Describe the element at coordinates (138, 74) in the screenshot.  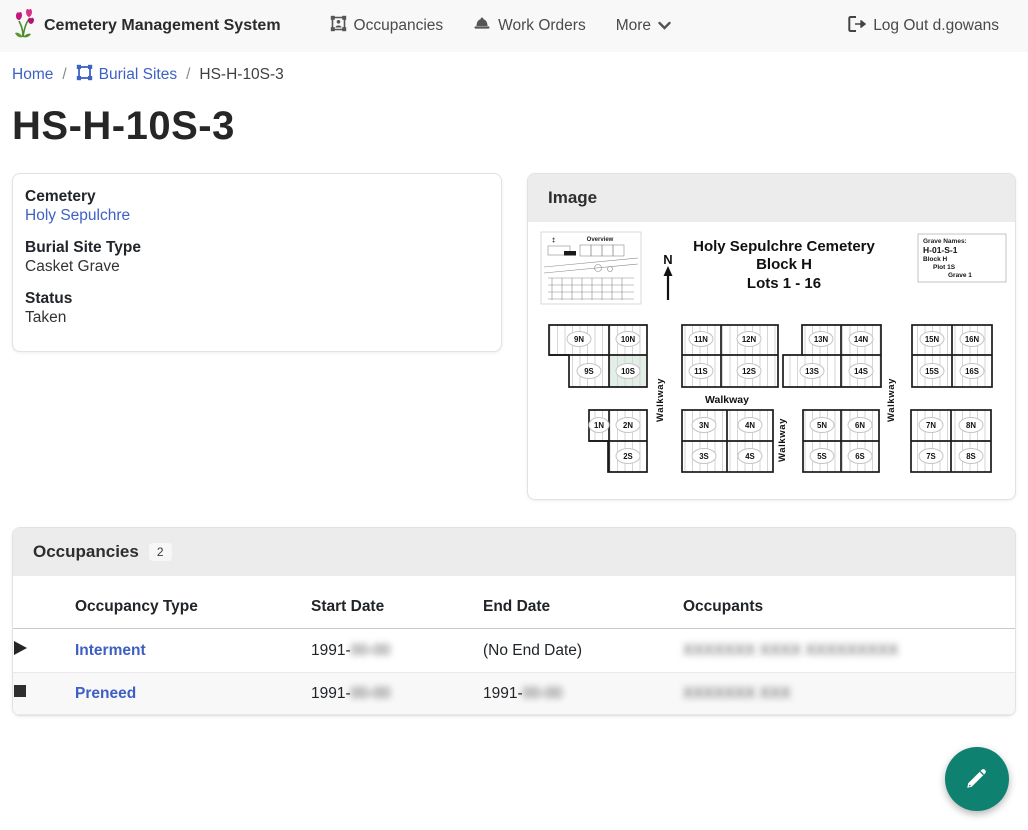
I see `breadcrumb-burial-sites-label: Burial Sites` at that location.